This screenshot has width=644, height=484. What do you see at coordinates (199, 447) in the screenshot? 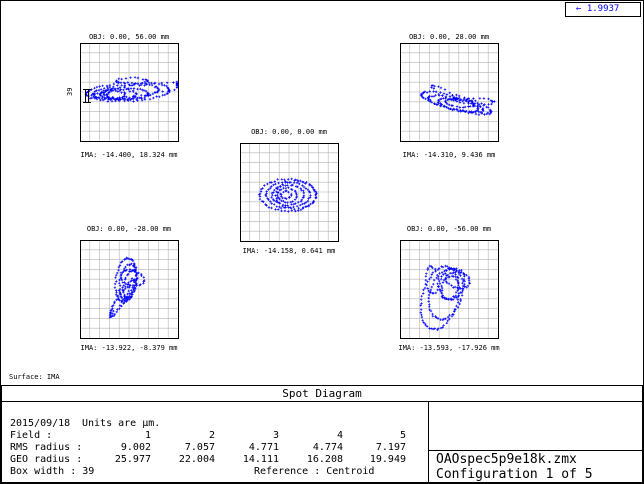
I see `info-rms-2: 7.057` at bounding box center [199, 447].